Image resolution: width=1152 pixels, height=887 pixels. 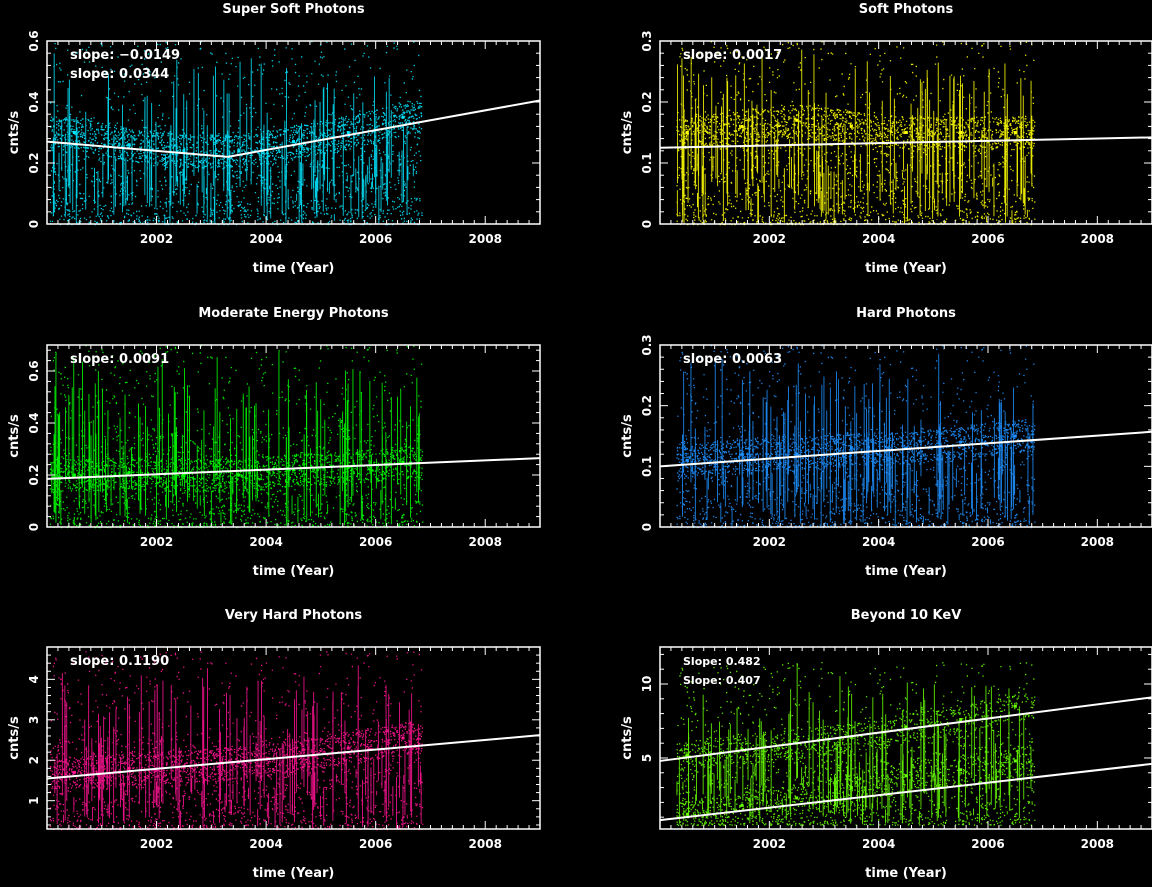 I want to click on slope-annotation: slope: −0.0149, so click(x=125, y=55).